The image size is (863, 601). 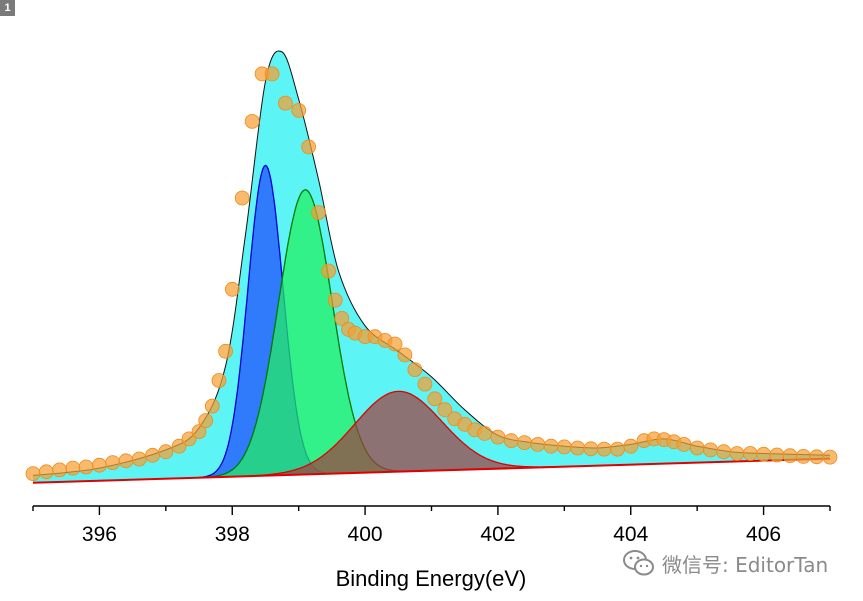 I want to click on watermark-text: 微信号: EditorTan, so click(x=745, y=564).